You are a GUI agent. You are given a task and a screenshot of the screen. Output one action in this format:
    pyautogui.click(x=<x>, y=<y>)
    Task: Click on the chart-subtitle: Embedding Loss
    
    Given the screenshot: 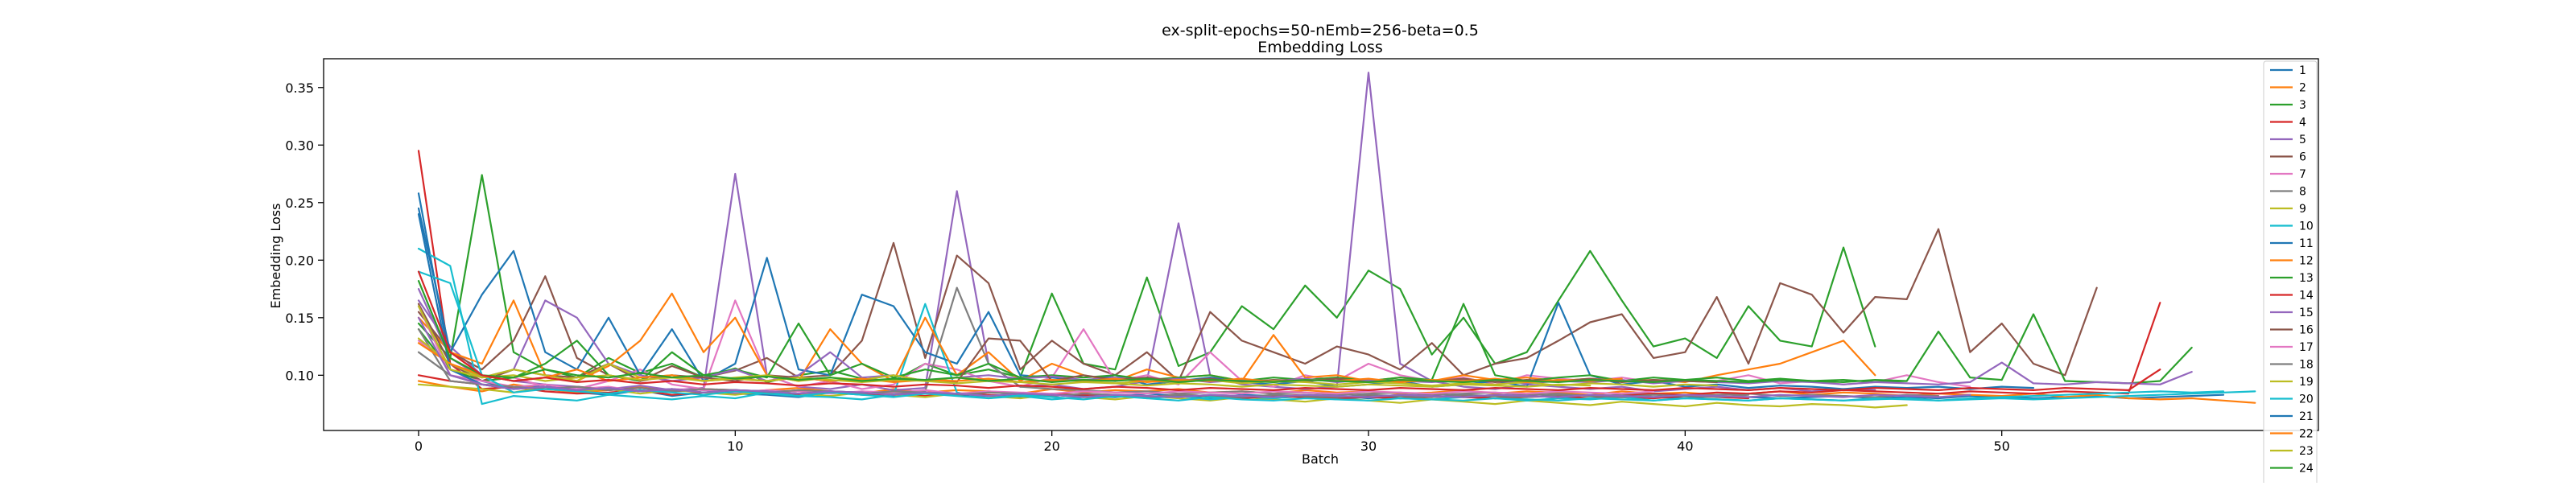 What is the action you would take?
    pyautogui.click(x=1319, y=47)
    